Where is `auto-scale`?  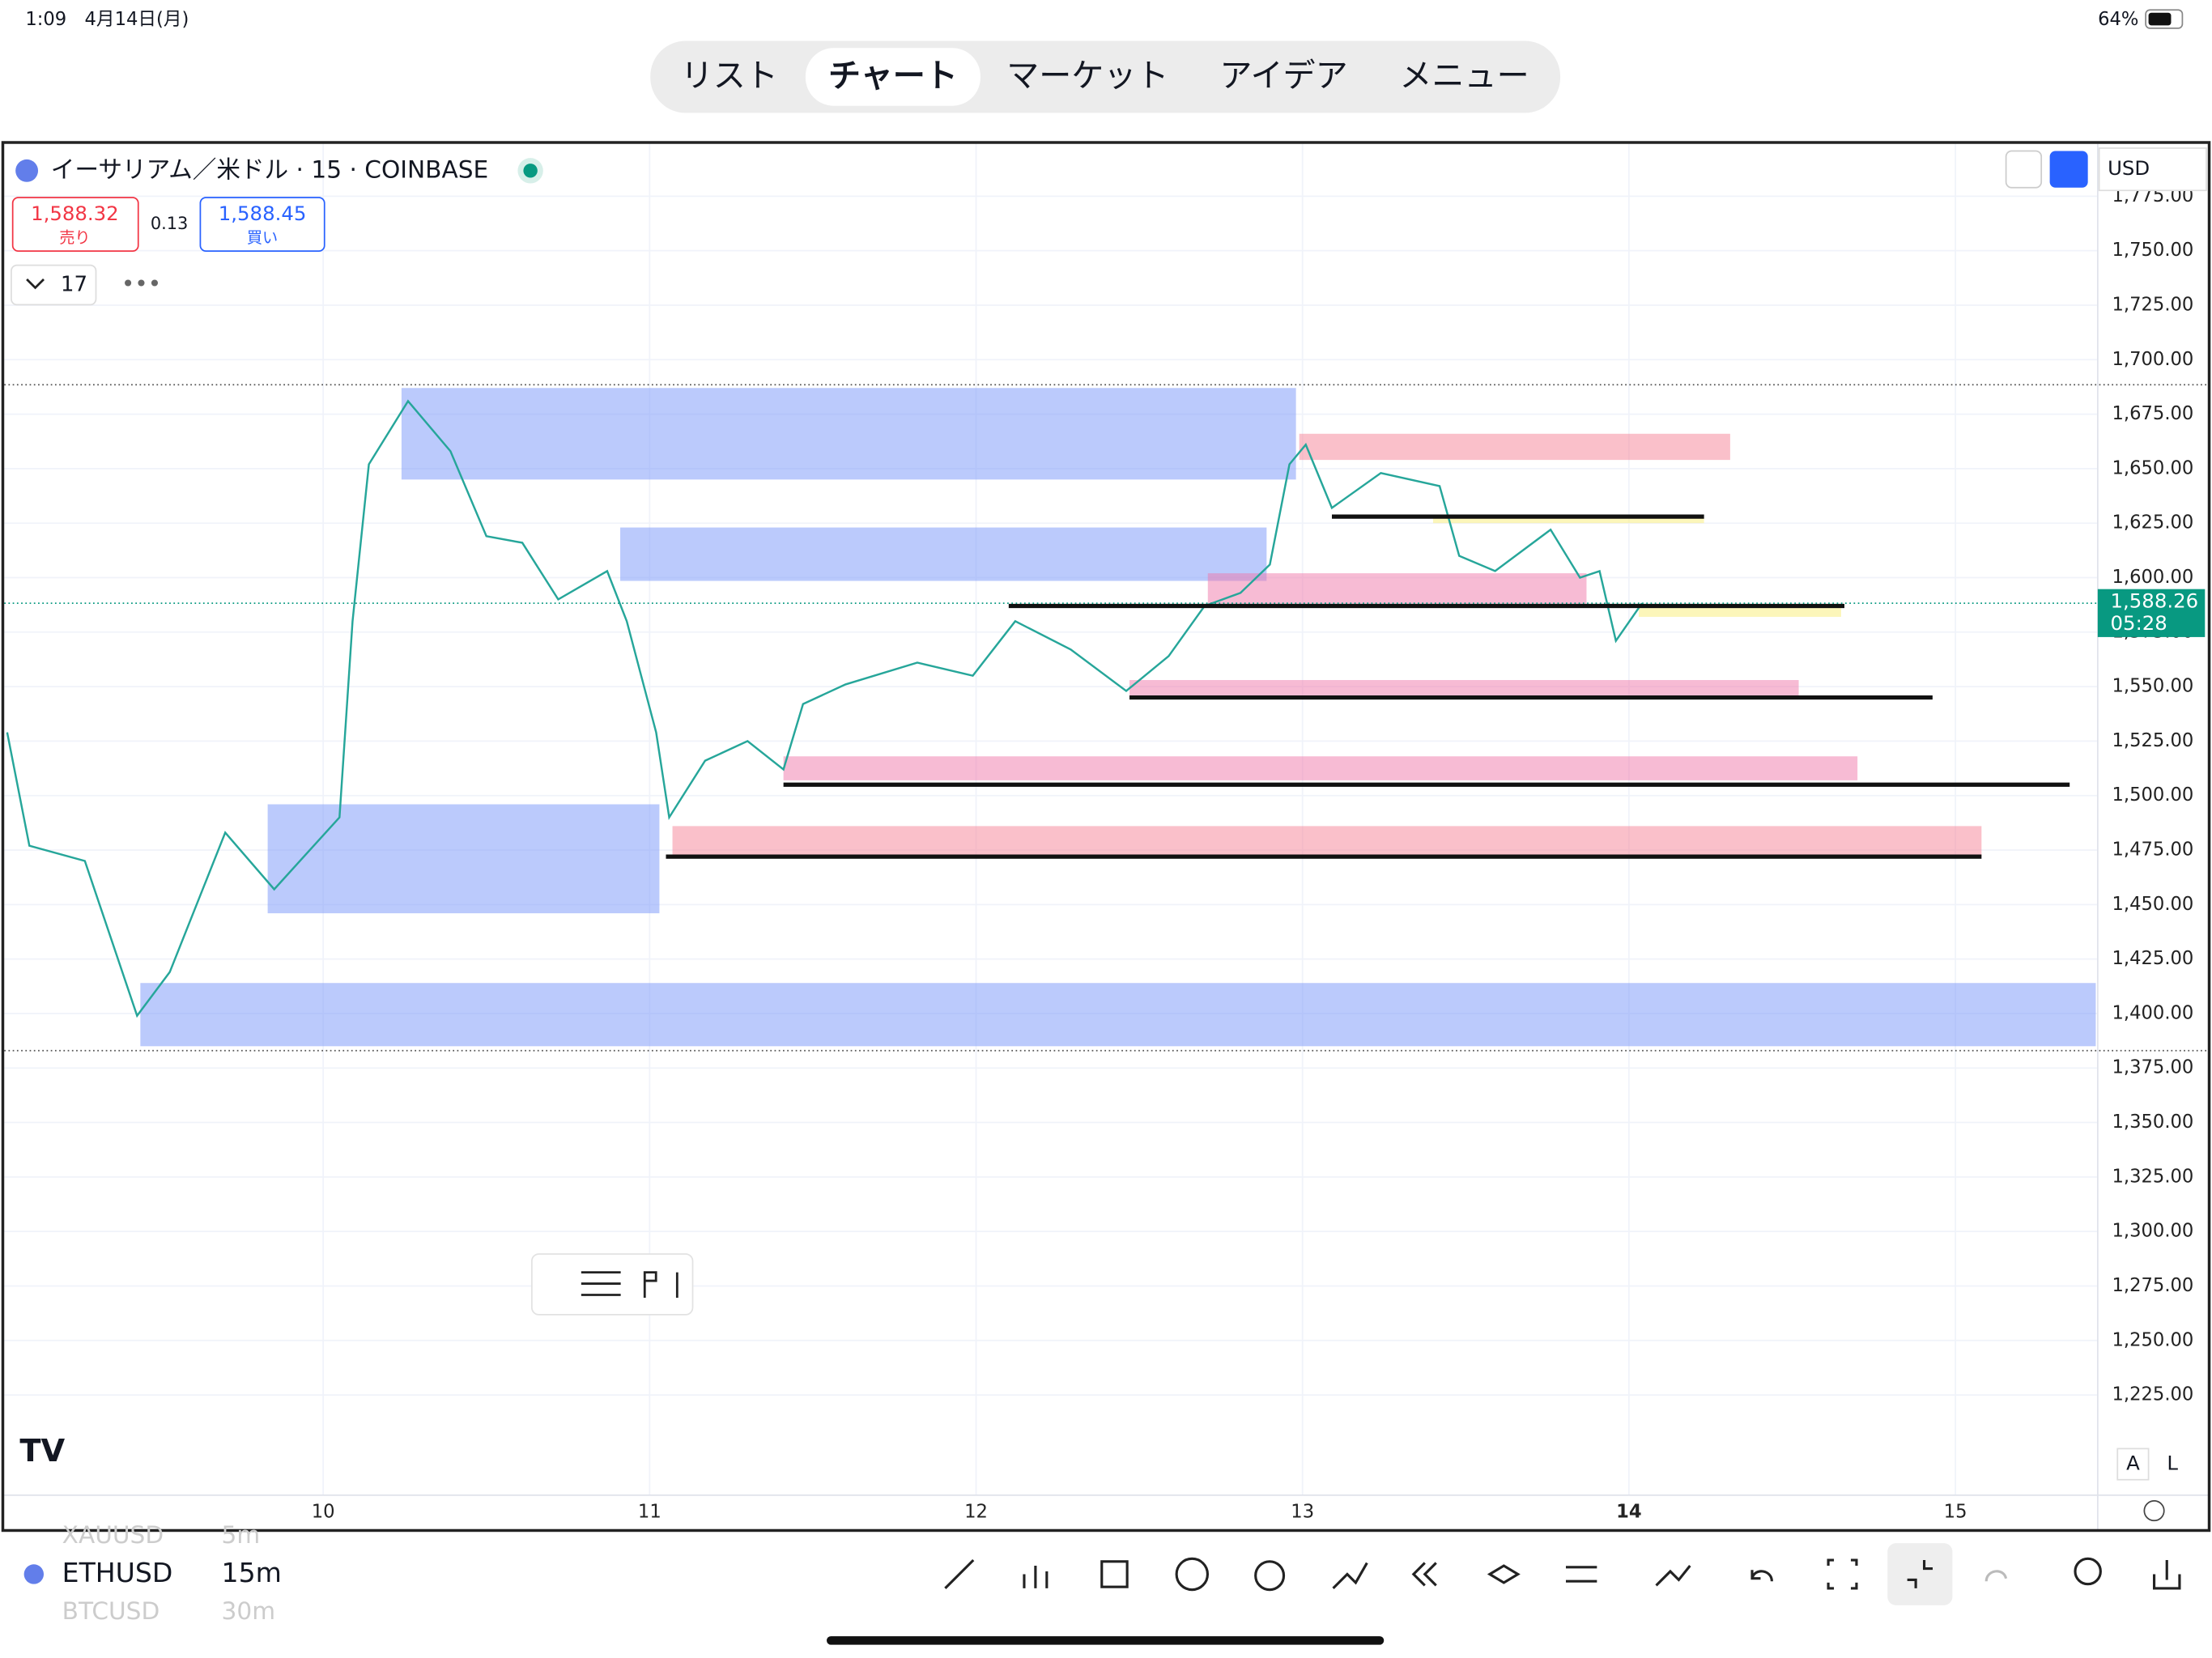 auto-scale is located at coordinates (2133, 1464).